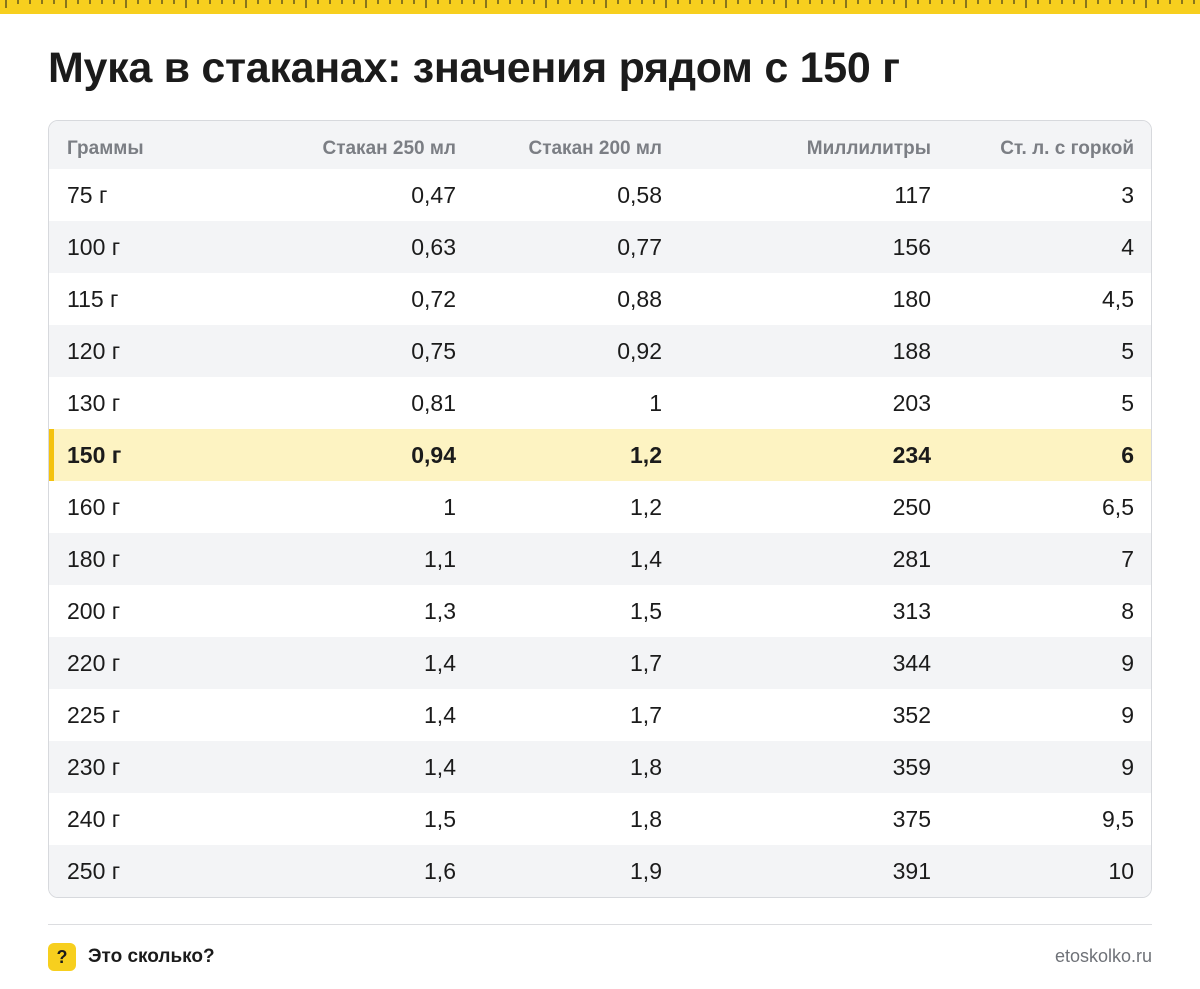 This screenshot has height=989, width=1200. I want to click on cell-cup-250: 1,6, so click(440, 870).